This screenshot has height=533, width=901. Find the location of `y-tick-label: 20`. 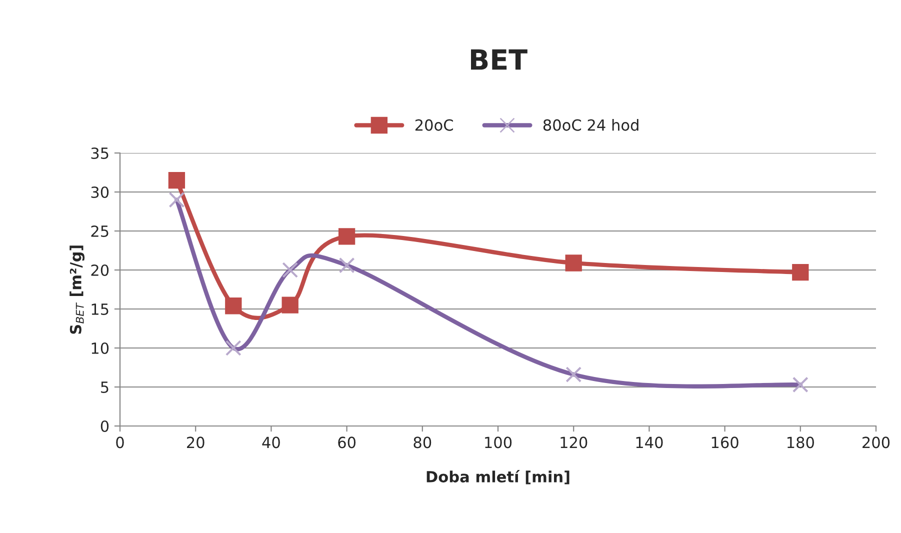

y-tick-label: 20 is located at coordinates (100, 270).